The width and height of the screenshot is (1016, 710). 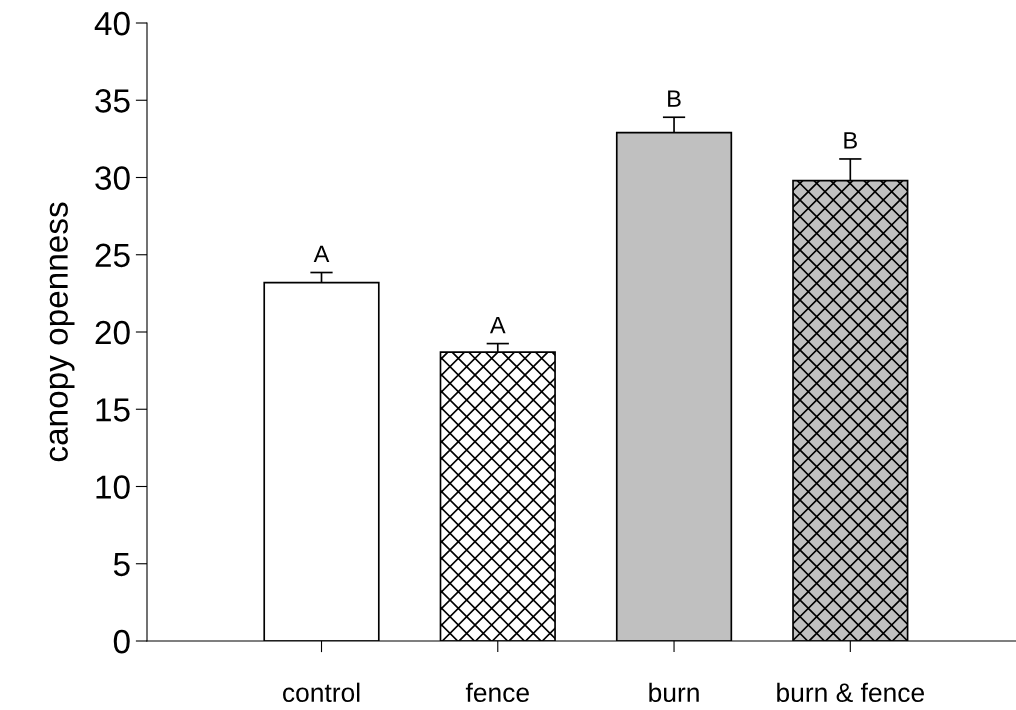 What do you see at coordinates (497, 692) in the screenshot?
I see `x-tick-label: fence` at bounding box center [497, 692].